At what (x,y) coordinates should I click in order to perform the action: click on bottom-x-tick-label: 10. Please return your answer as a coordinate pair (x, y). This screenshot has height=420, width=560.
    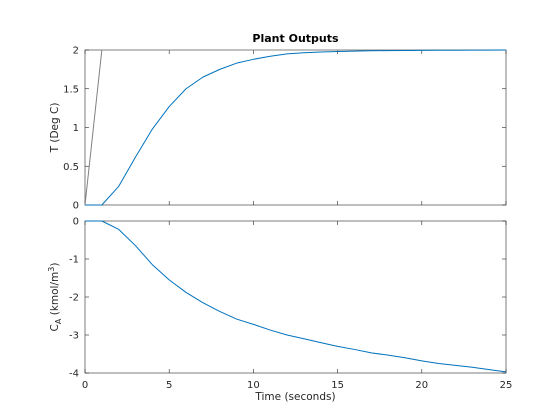
    Looking at the image, I should click on (253, 385).